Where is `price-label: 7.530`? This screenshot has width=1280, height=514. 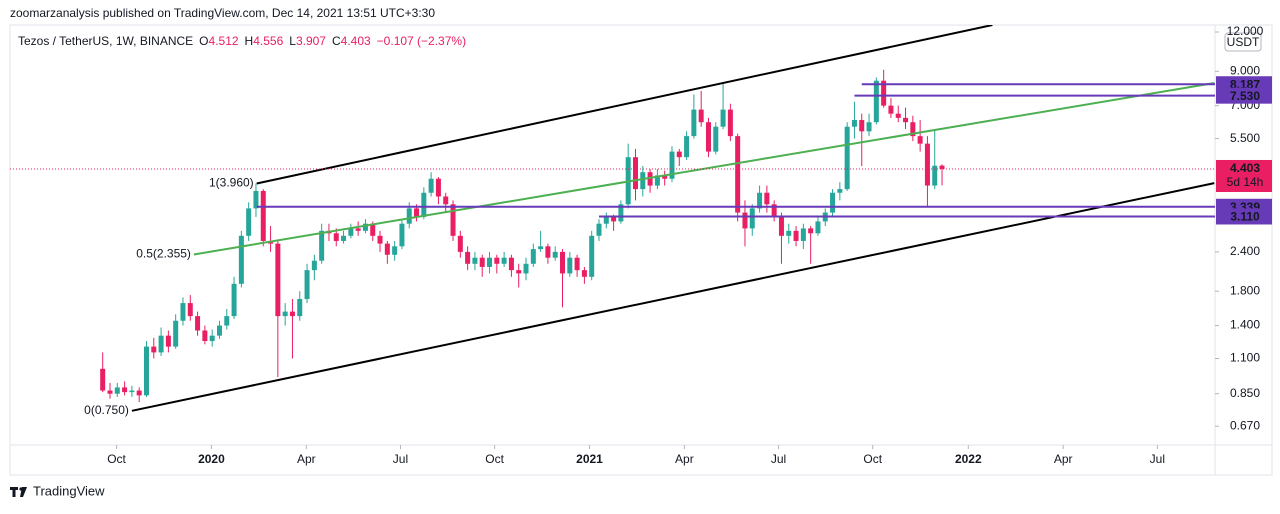 price-label: 7.530 is located at coordinates (1245, 96).